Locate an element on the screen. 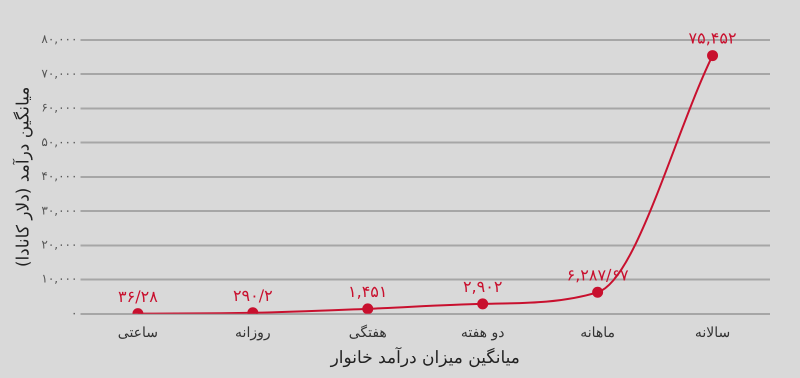 The width and height of the screenshot is (800, 378). x-tick-label: سالانه is located at coordinates (712, 332).